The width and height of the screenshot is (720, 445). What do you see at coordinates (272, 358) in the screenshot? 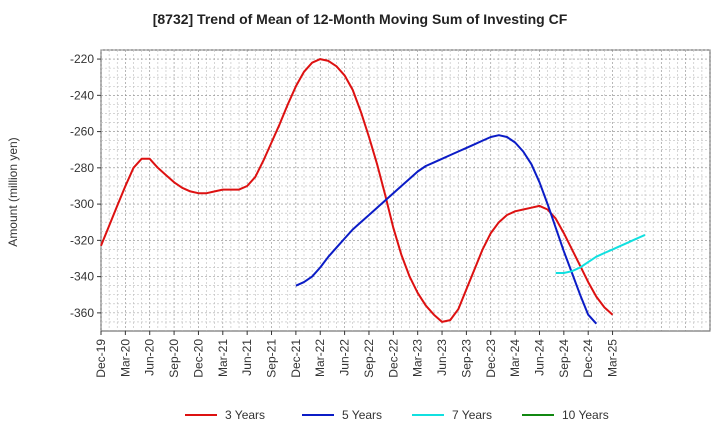
I see `x-tick-label: Sep-21` at bounding box center [272, 358].